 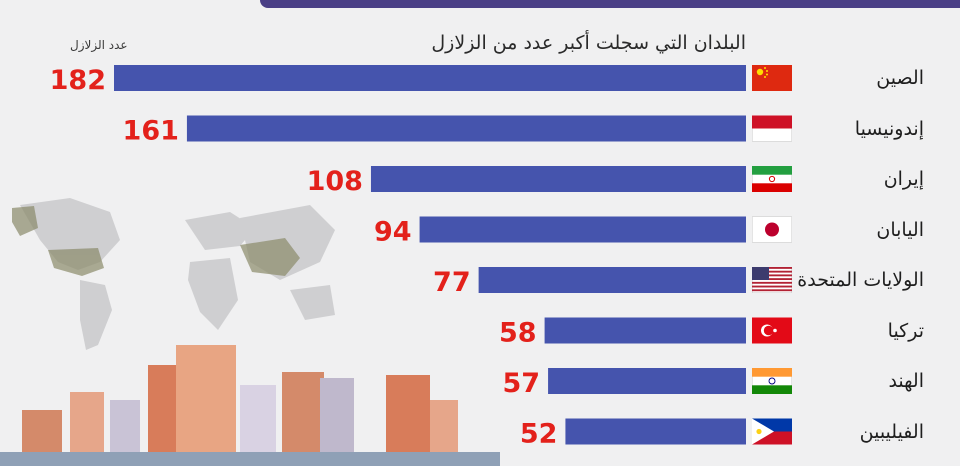 What do you see at coordinates (772, 78) in the screenshot?
I see `china-flag-icon` at bounding box center [772, 78].